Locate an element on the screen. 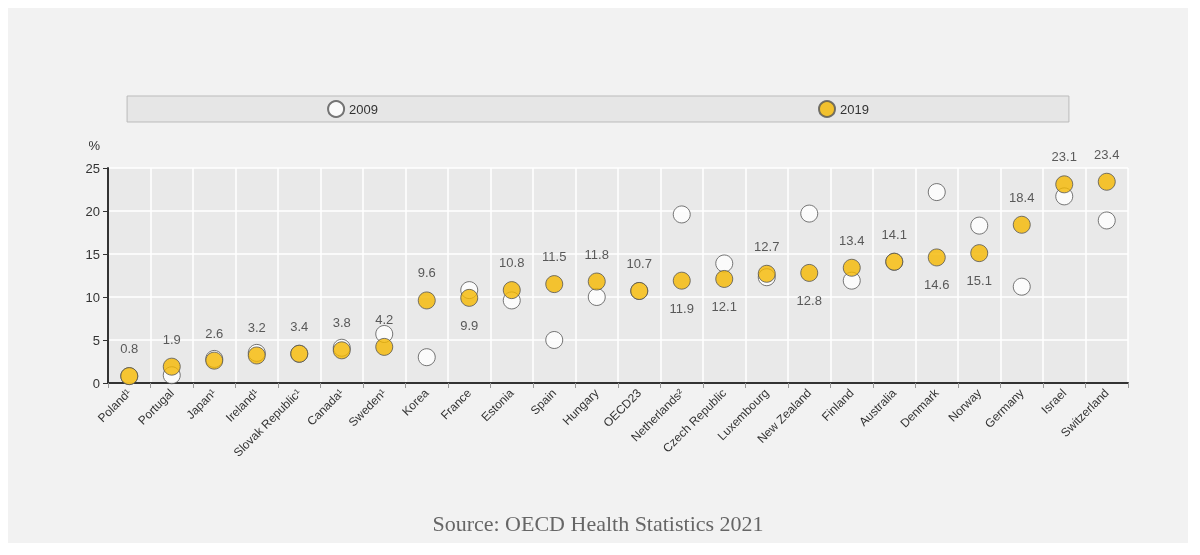 This screenshot has width=1200, height=555. data-label: 12.1 is located at coordinates (724, 306).